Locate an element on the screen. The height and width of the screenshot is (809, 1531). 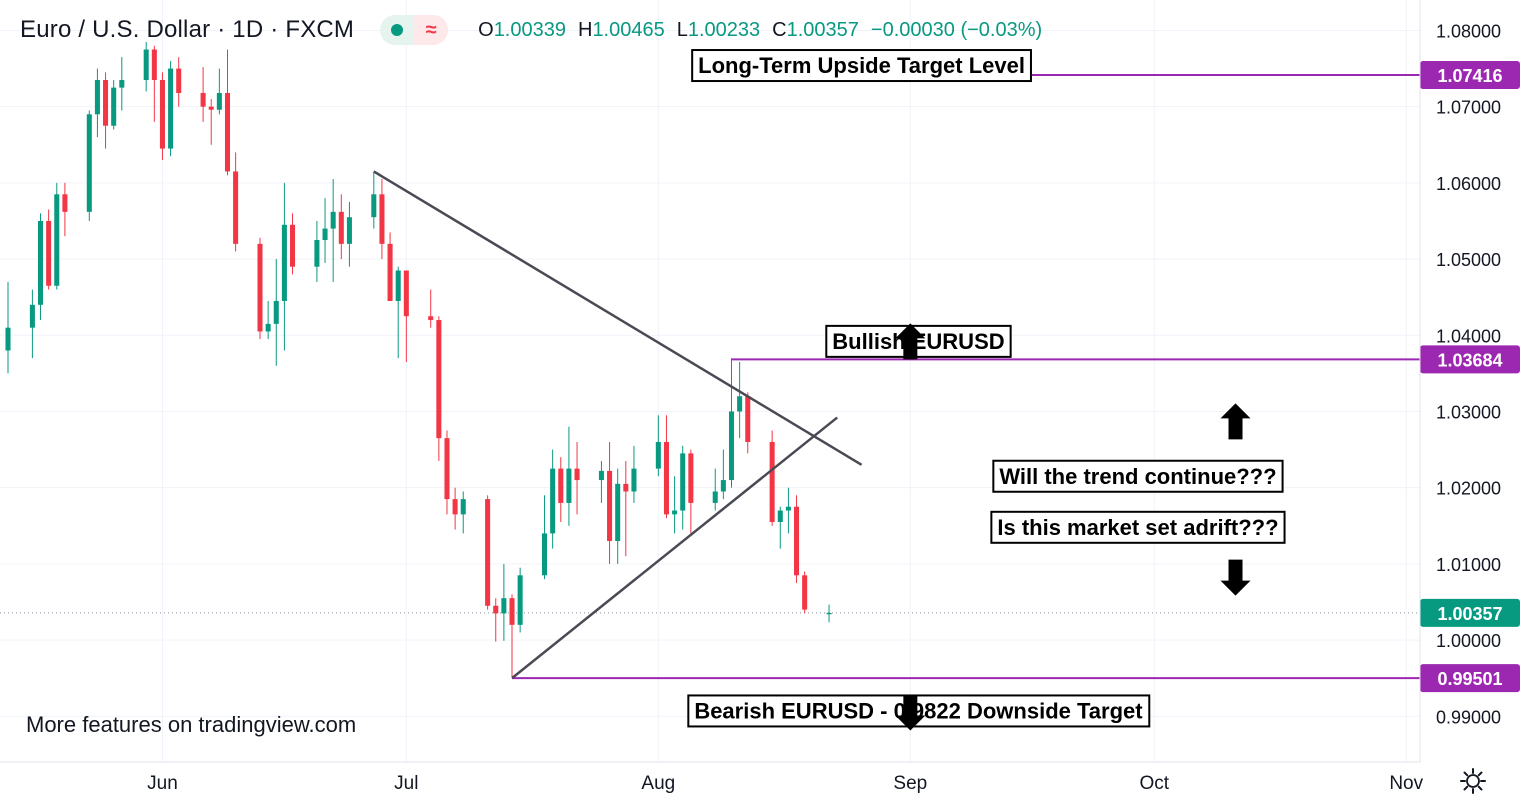
annotation-bullish: Bullish EURUSD is located at coordinates (918, 341).